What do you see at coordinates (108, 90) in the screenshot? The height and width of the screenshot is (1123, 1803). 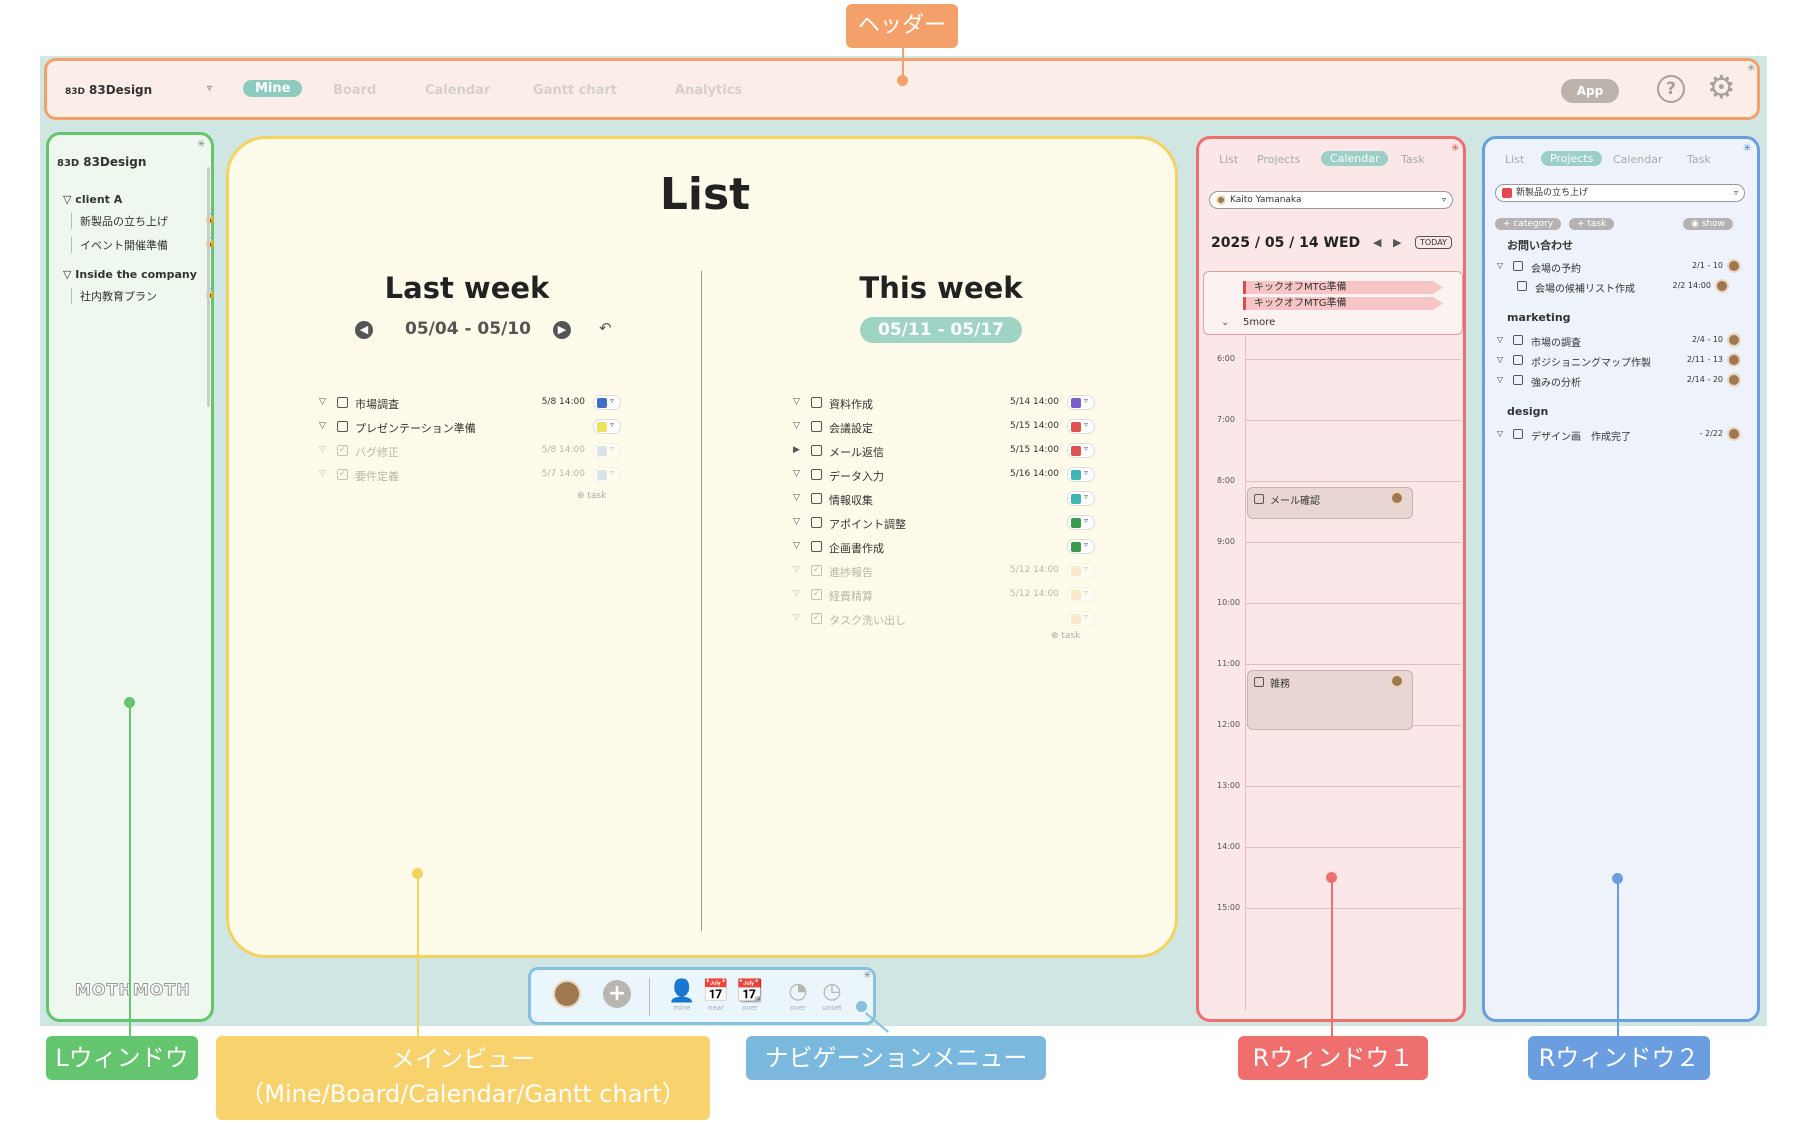 I see `workspace-selector: 83D 83Design` at bounding box center [108, 90].